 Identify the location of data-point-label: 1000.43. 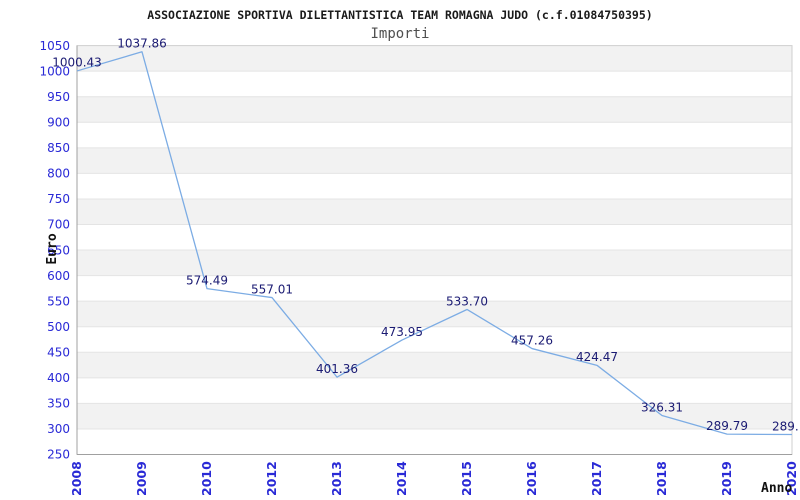
(77, 63).